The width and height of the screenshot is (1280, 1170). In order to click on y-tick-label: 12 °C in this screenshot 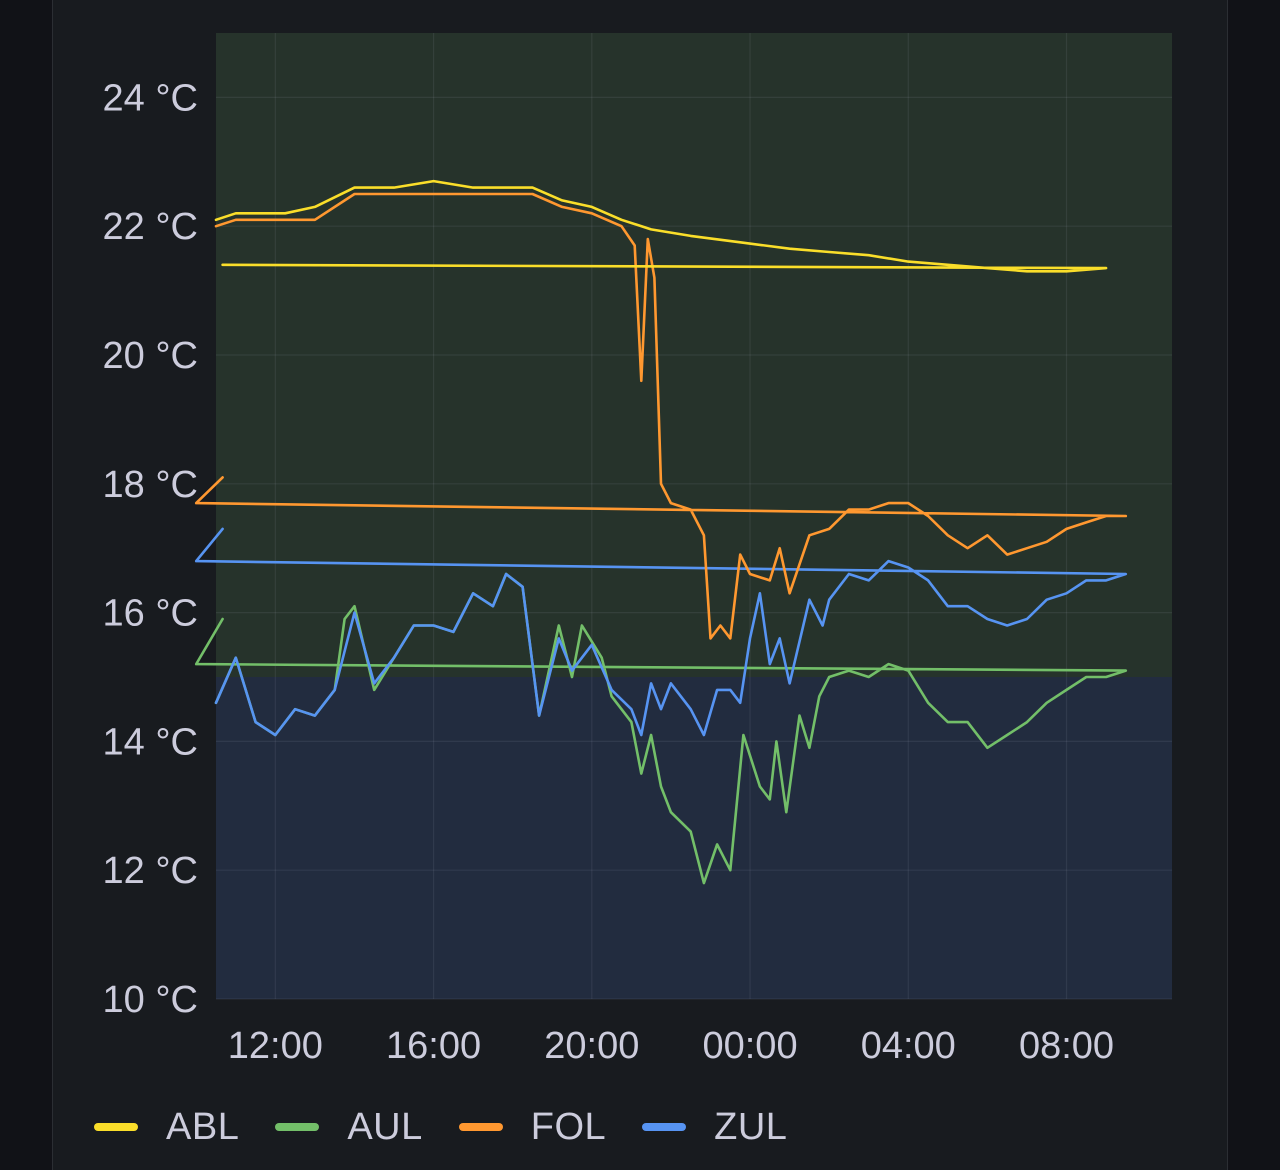, I will do `click(150, 871)`.